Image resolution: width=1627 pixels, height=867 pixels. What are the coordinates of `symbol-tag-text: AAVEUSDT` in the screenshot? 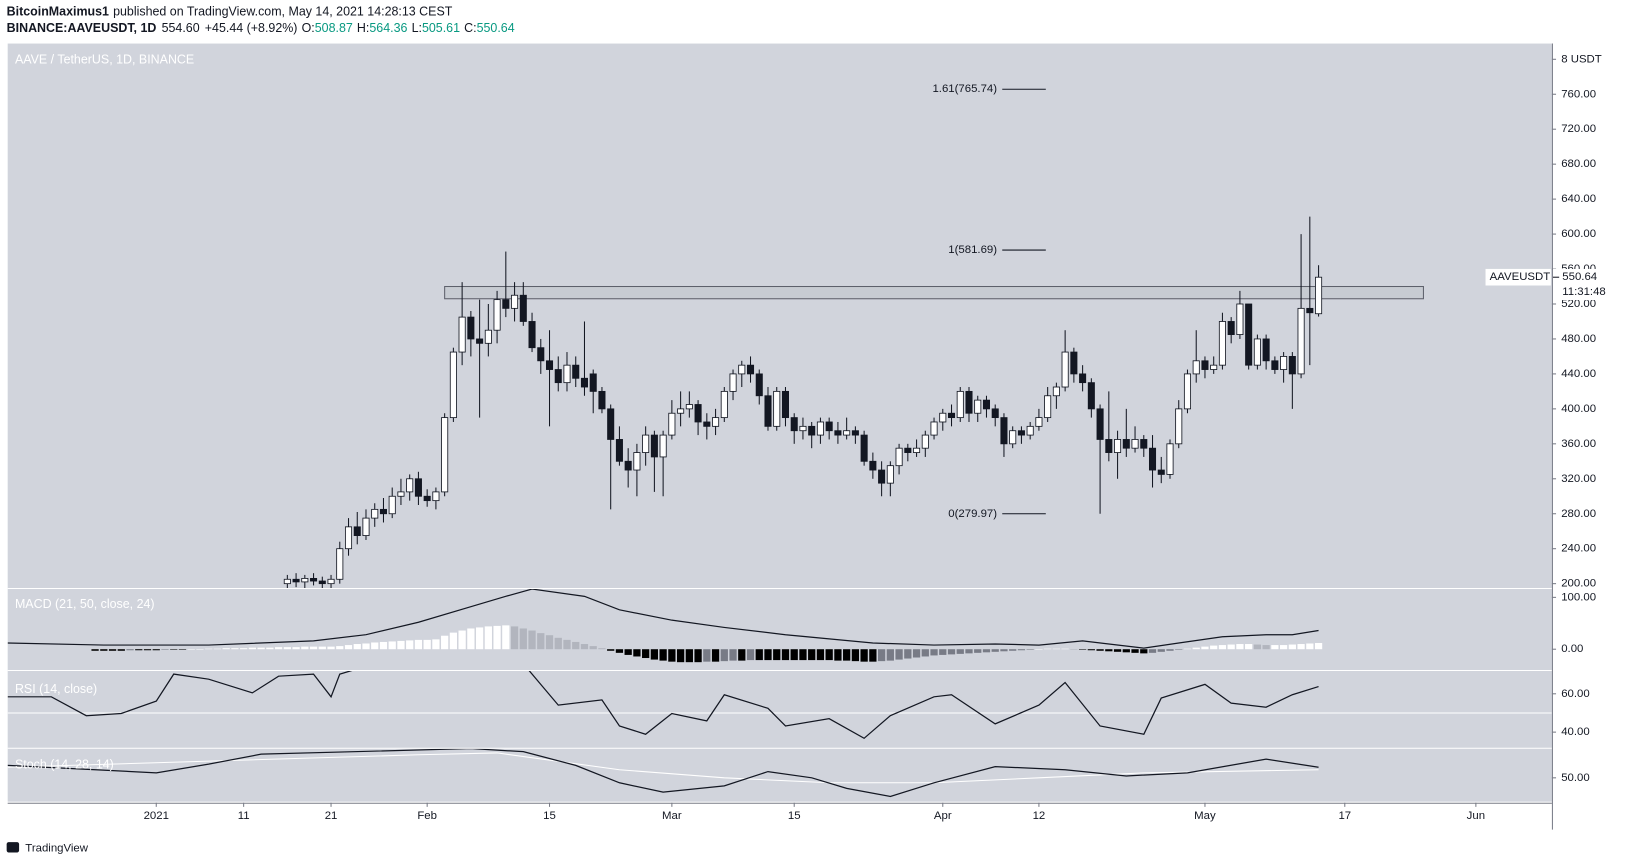 It's located at (1520, 277).